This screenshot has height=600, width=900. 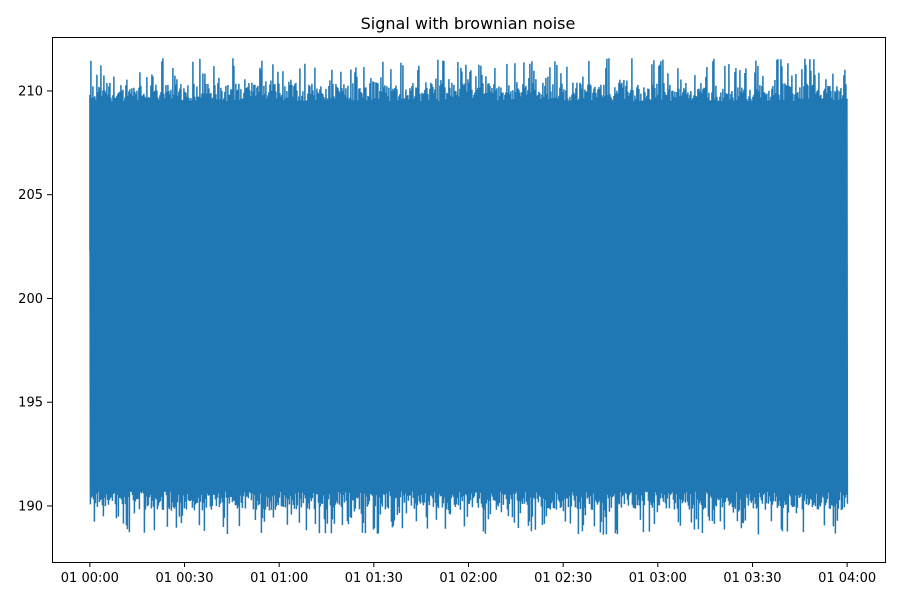 What do you see at coordinates (563, 578) in the screenshot?
I see `x-tick-label: 01 02:30` at bounding box center [563, 578].